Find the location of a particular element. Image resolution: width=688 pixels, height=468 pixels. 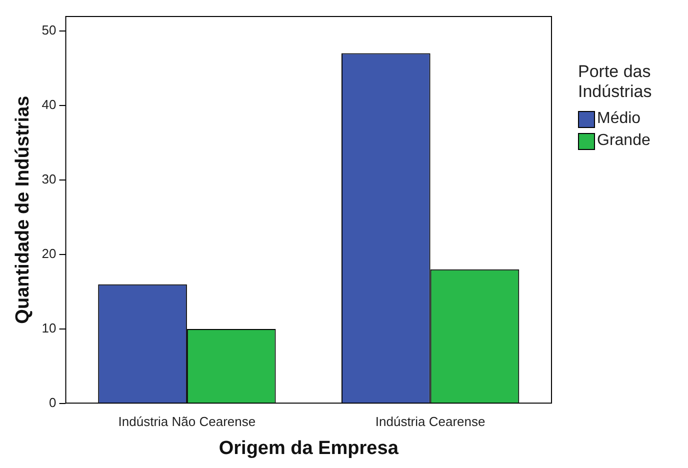

legend-label: Médio is located at coordinates (619, 119).